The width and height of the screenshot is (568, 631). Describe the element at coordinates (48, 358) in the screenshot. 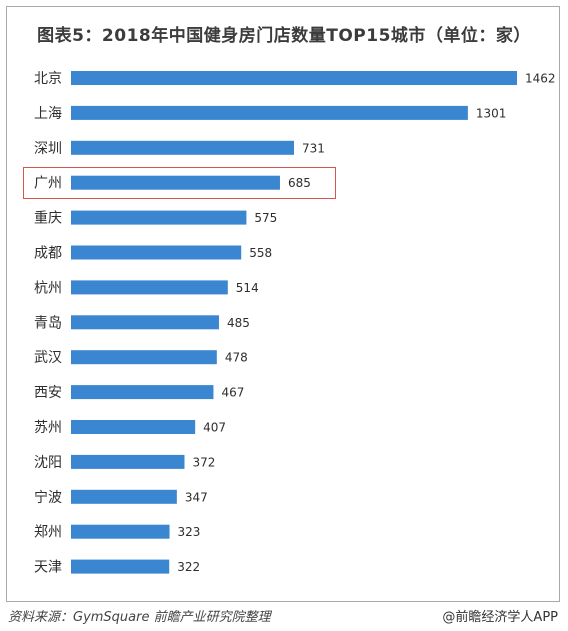

I see `category-label: 武汉` at that location.